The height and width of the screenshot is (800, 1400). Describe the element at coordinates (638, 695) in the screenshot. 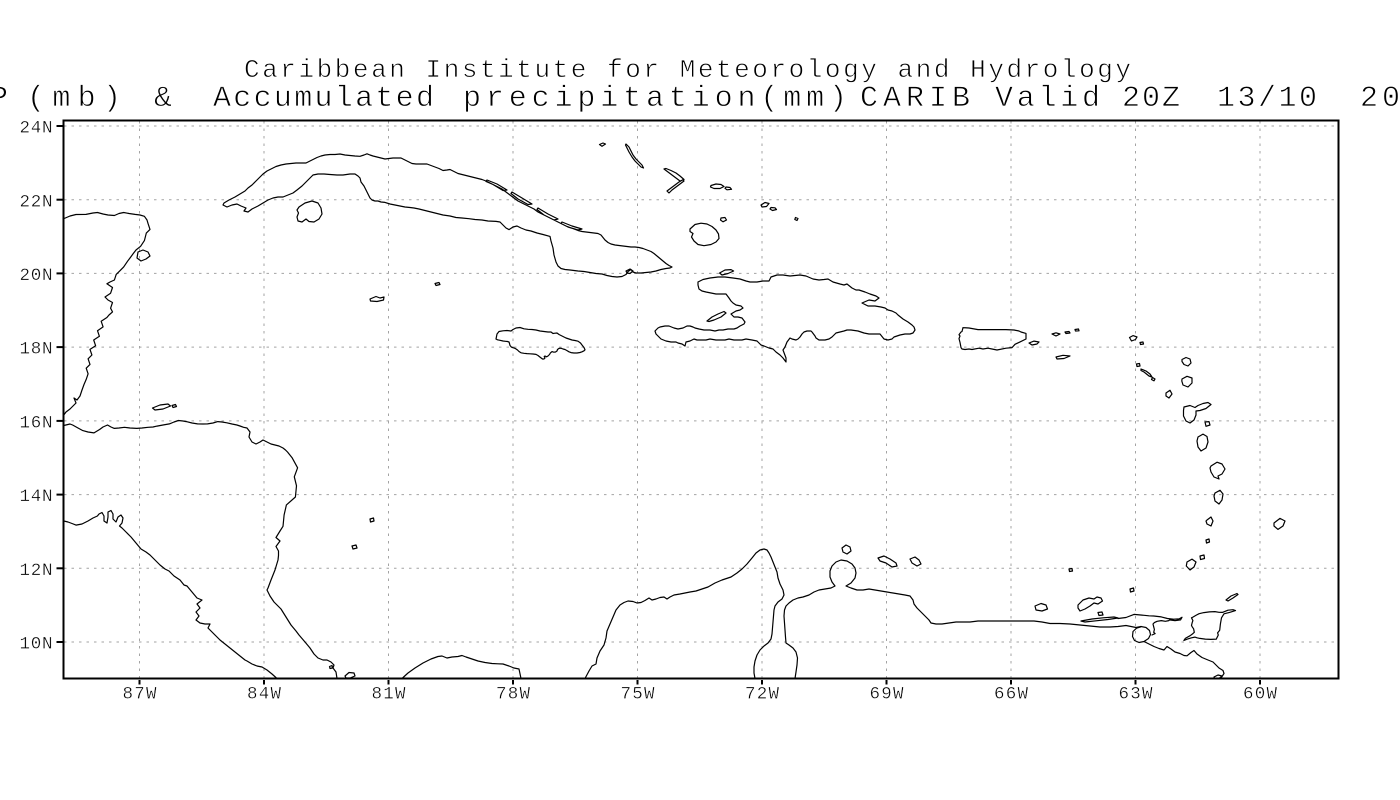

I see `svg-text: 75W` at that location.